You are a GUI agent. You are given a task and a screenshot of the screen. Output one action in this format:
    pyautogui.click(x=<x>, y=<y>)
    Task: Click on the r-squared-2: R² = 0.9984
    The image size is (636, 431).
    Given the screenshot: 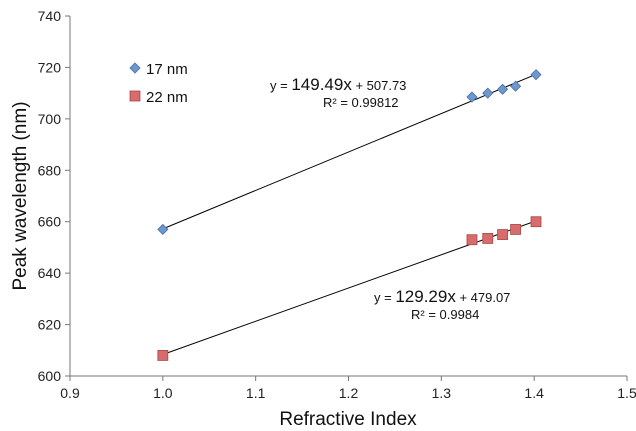 What is the action you would take?
    pyautogui.click(x=445, y=314)
    